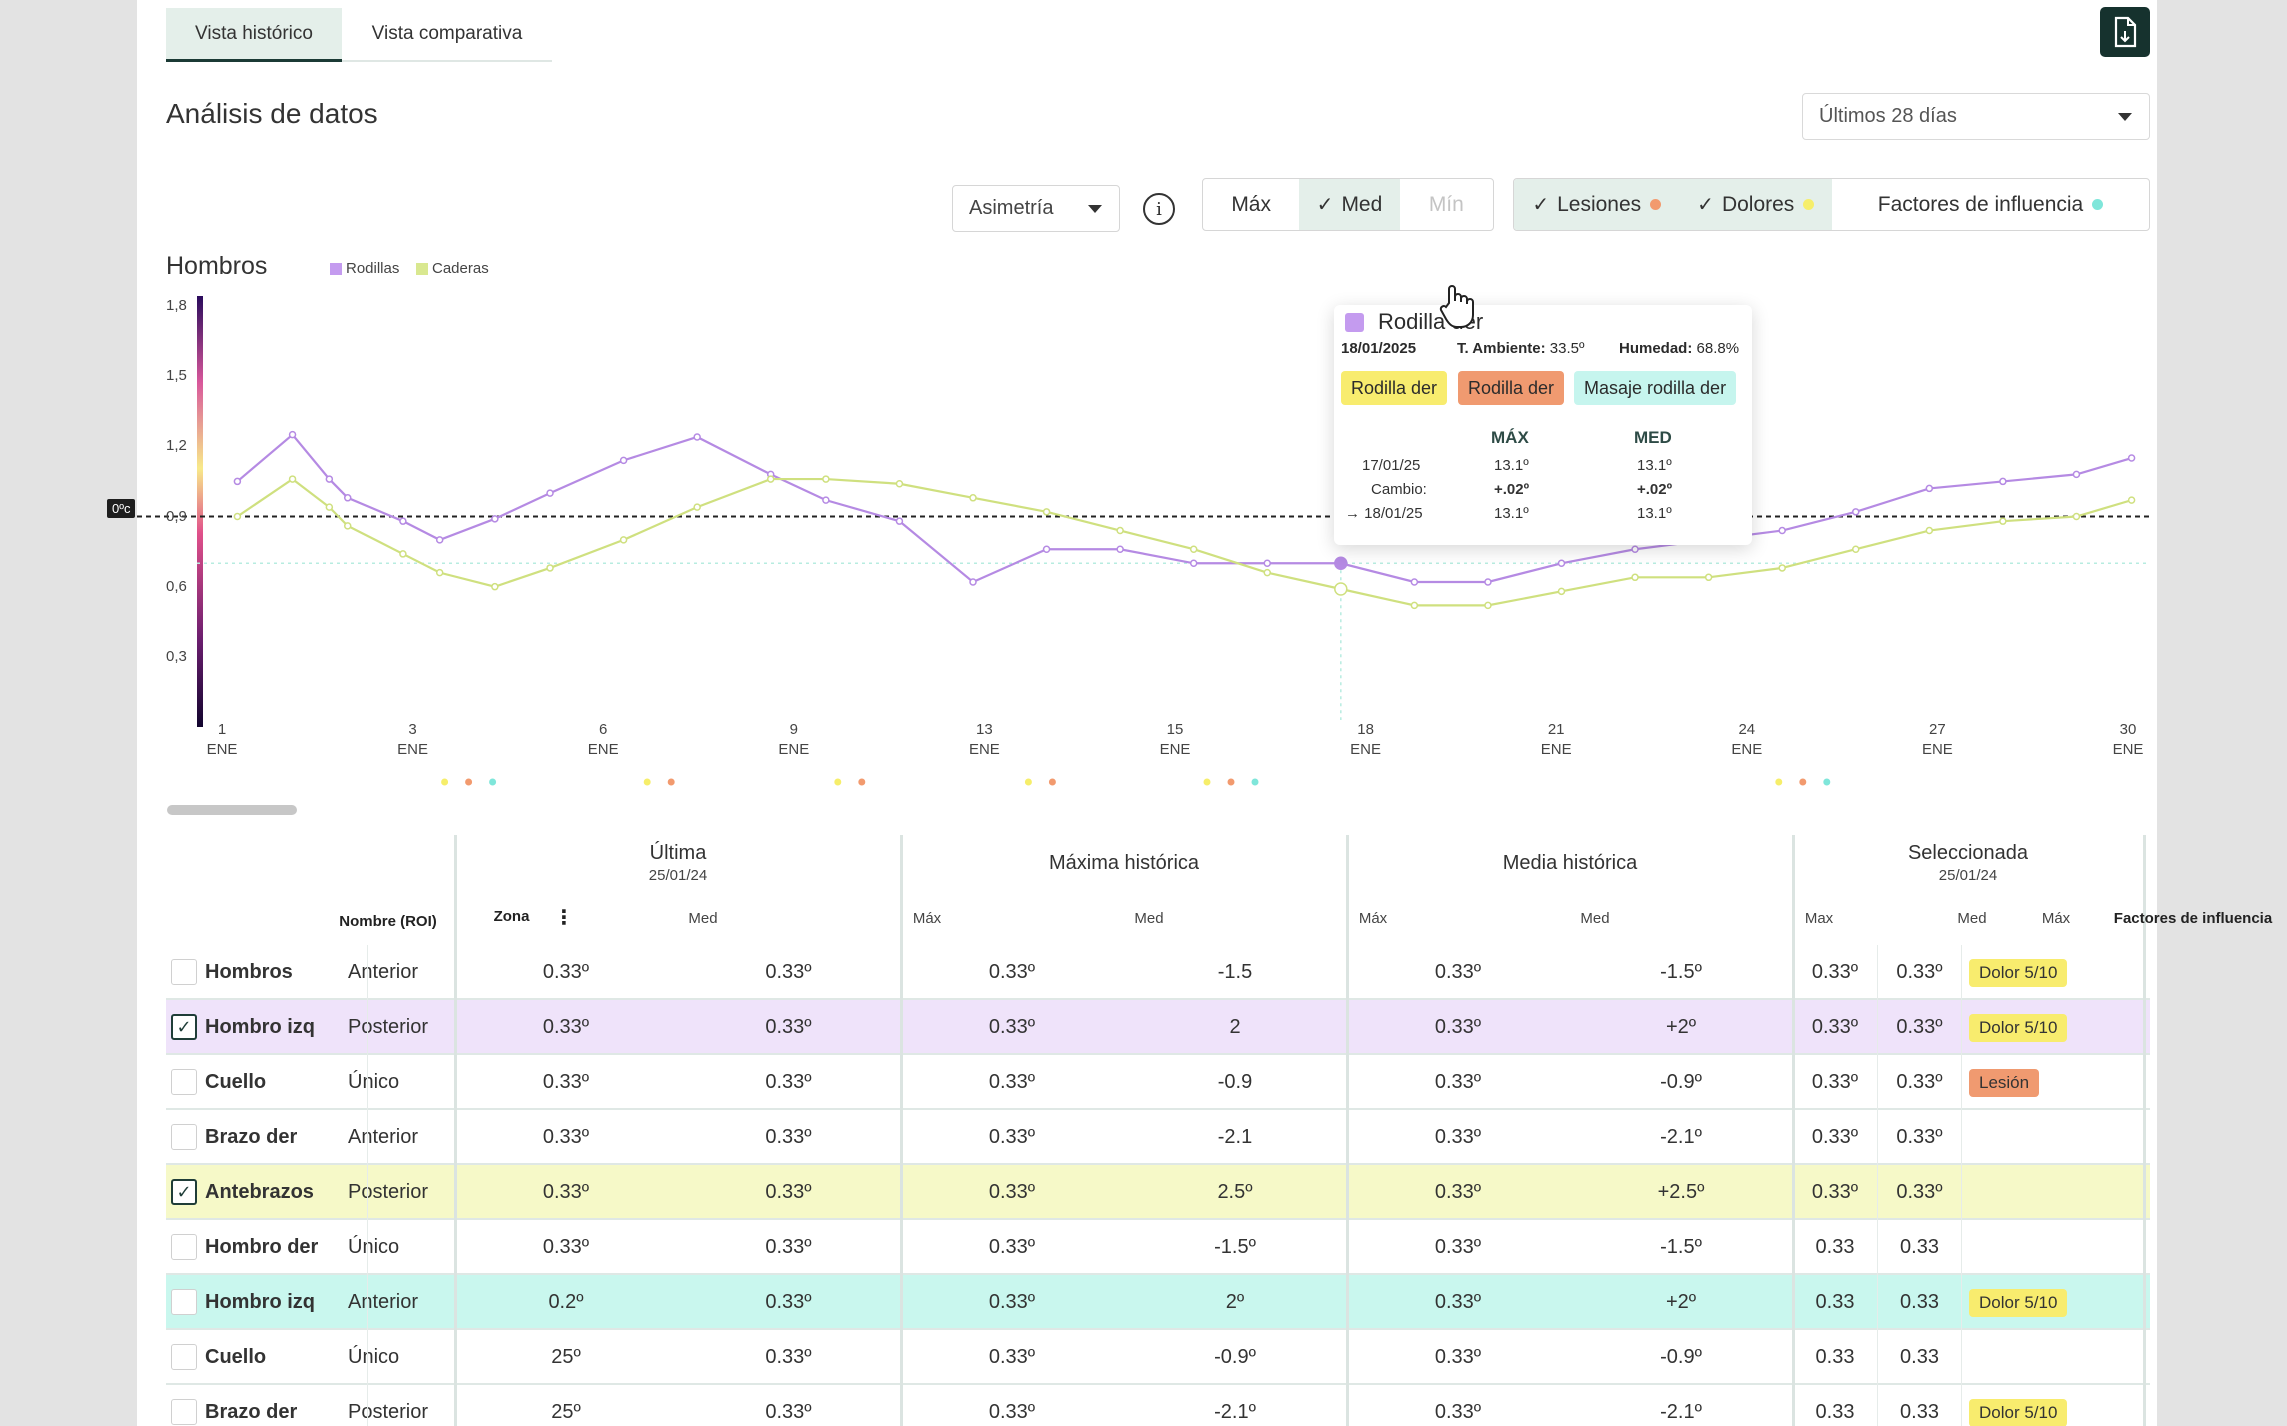 This screenshot has height=1426, width=2287. I want to click on filter-injuries-button: ✓ Lesiones, so click(1597, 204).